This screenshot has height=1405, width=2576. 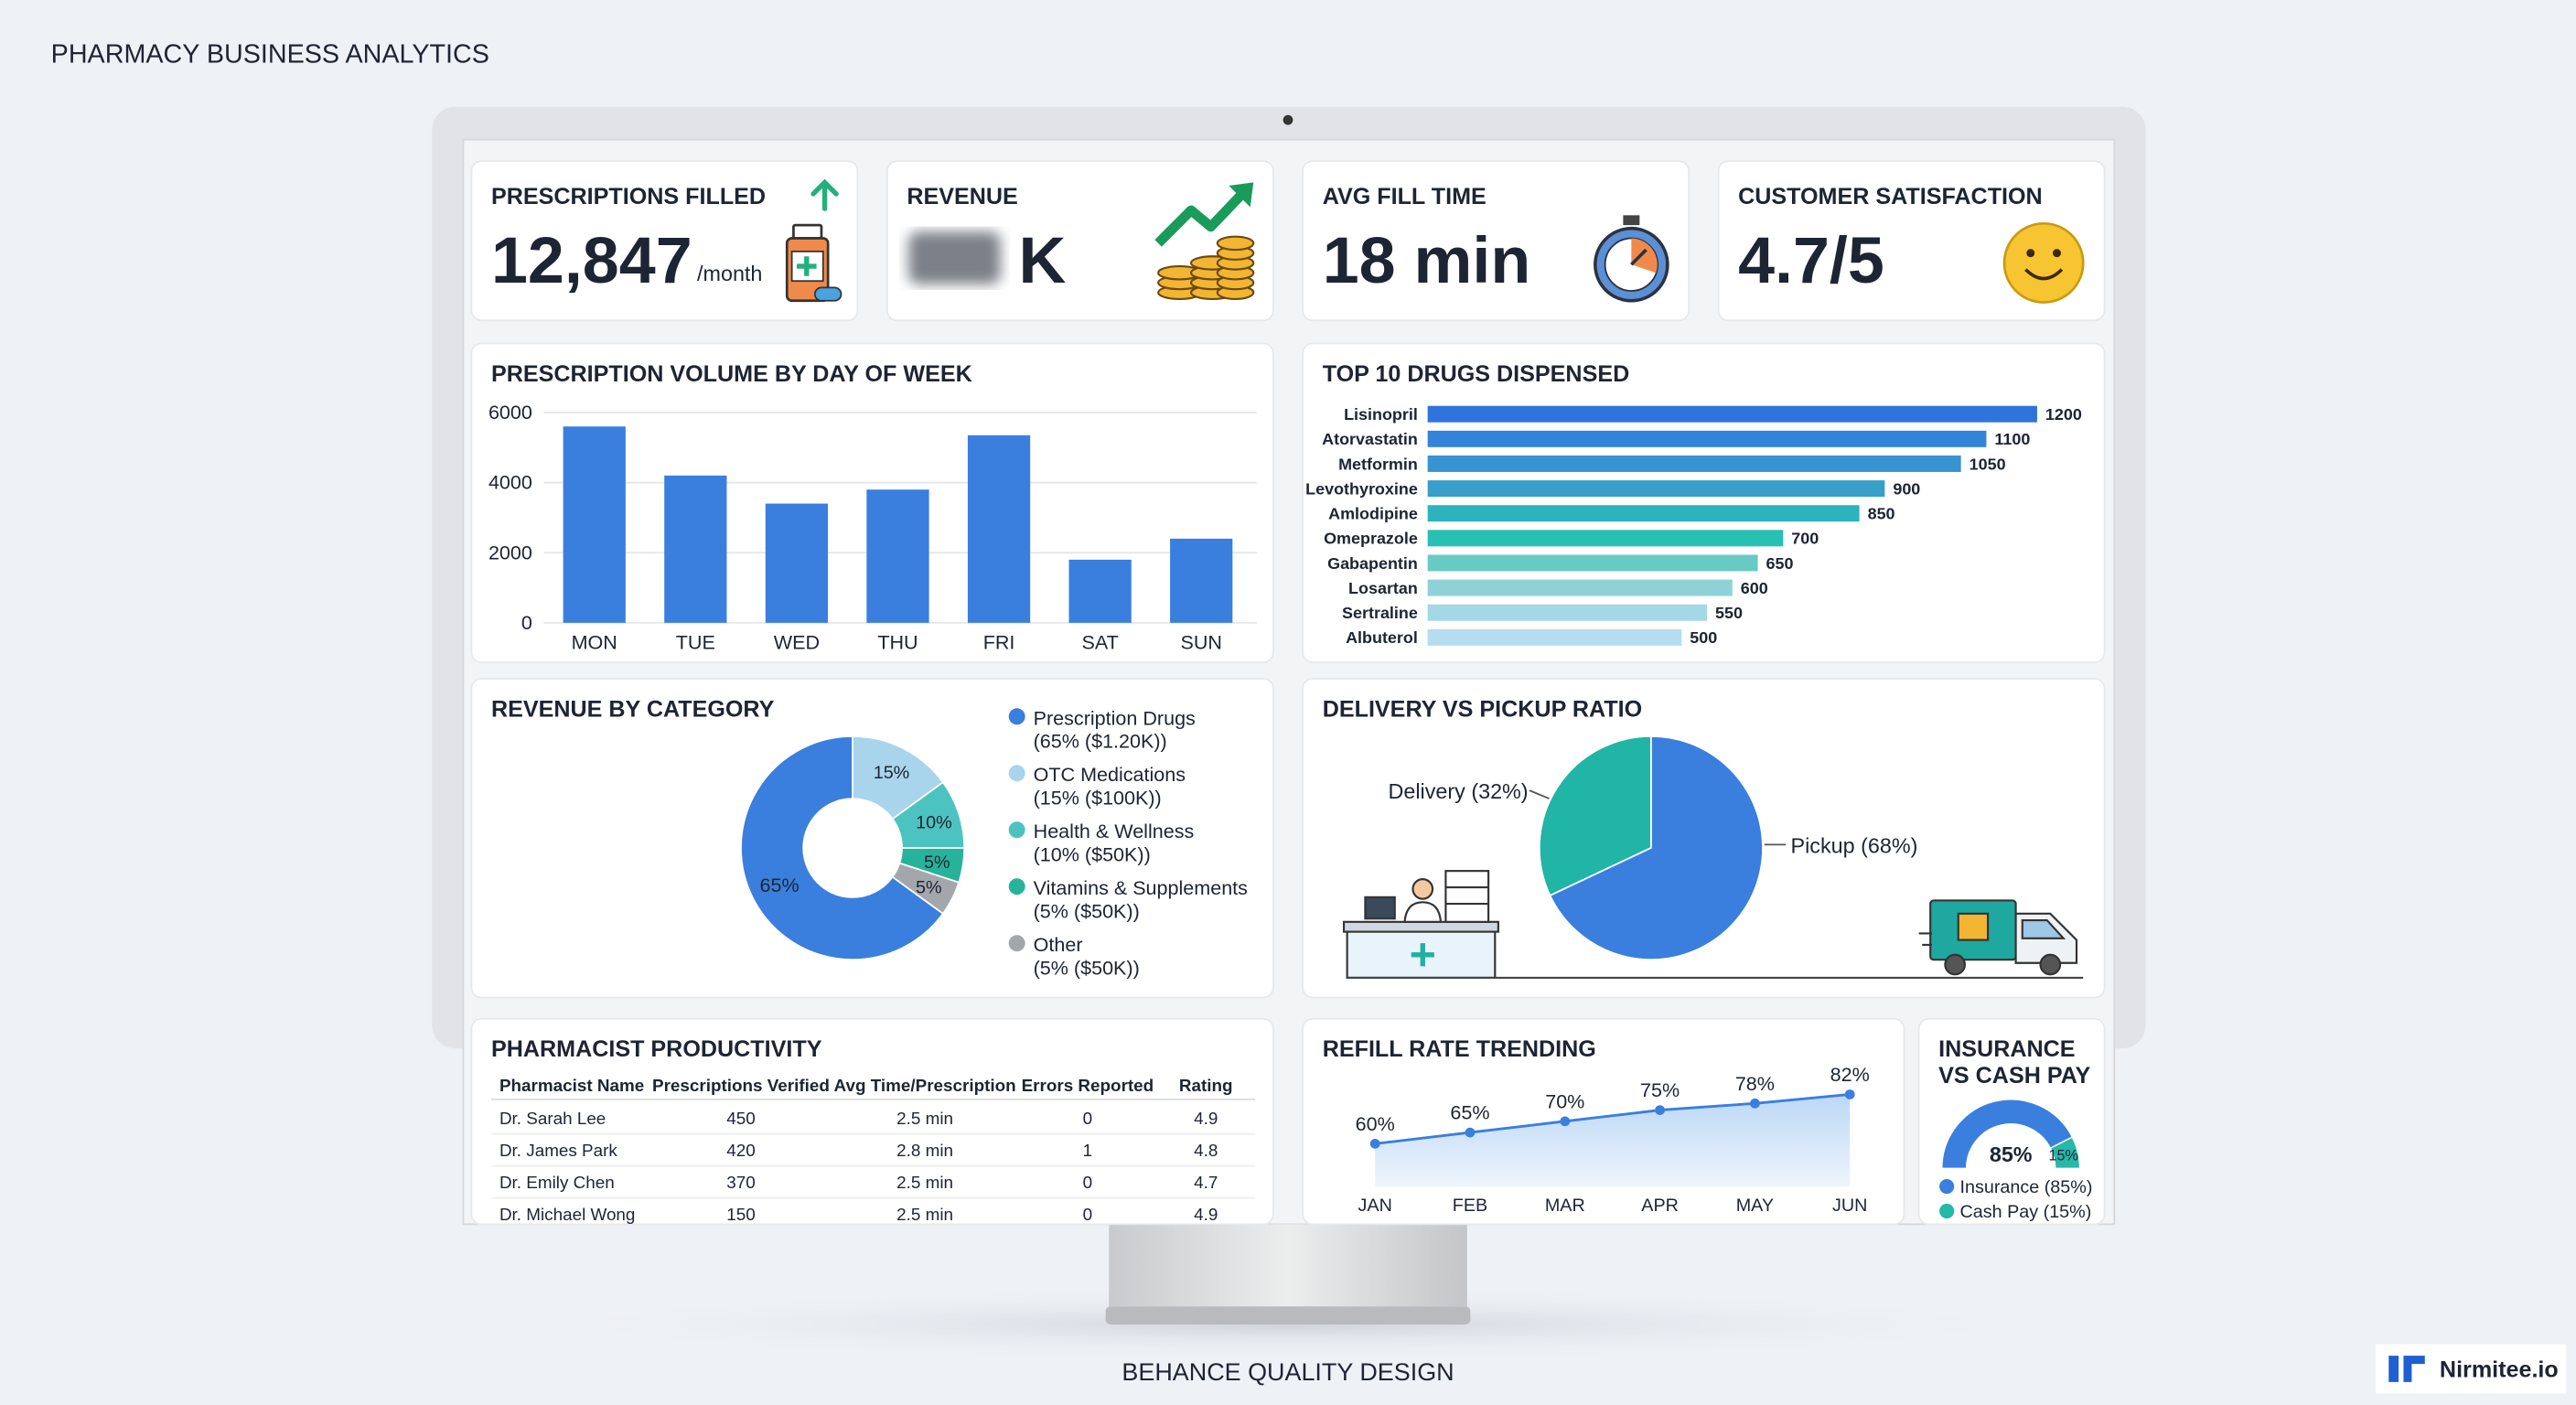 What do you see at coordinates (1110, 775) in the screenshot?
I see `legend-label: OTC Medications` at bounding box center [1110, 775].